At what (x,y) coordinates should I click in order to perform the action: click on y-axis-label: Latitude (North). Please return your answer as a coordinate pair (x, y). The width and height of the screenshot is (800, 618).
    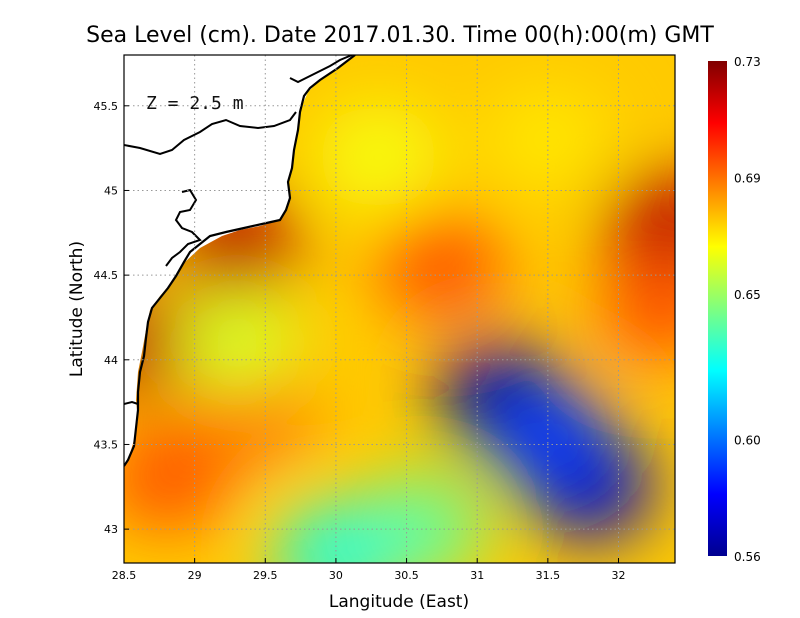
    Looking at the image, I should click on (77, 309).